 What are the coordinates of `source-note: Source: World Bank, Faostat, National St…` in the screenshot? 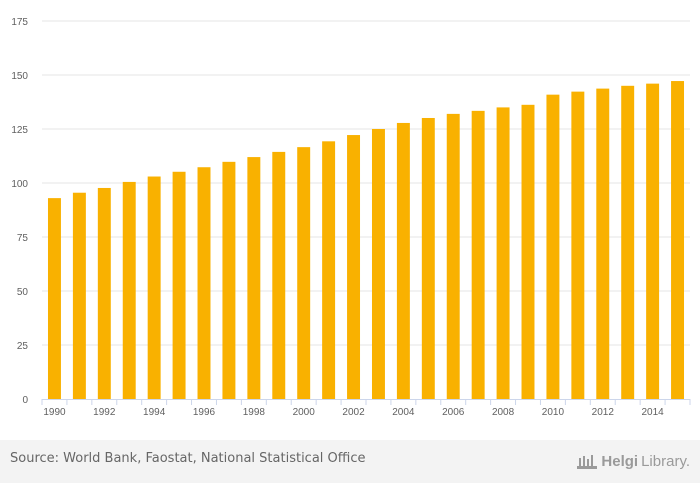 It's located at (188, 458).